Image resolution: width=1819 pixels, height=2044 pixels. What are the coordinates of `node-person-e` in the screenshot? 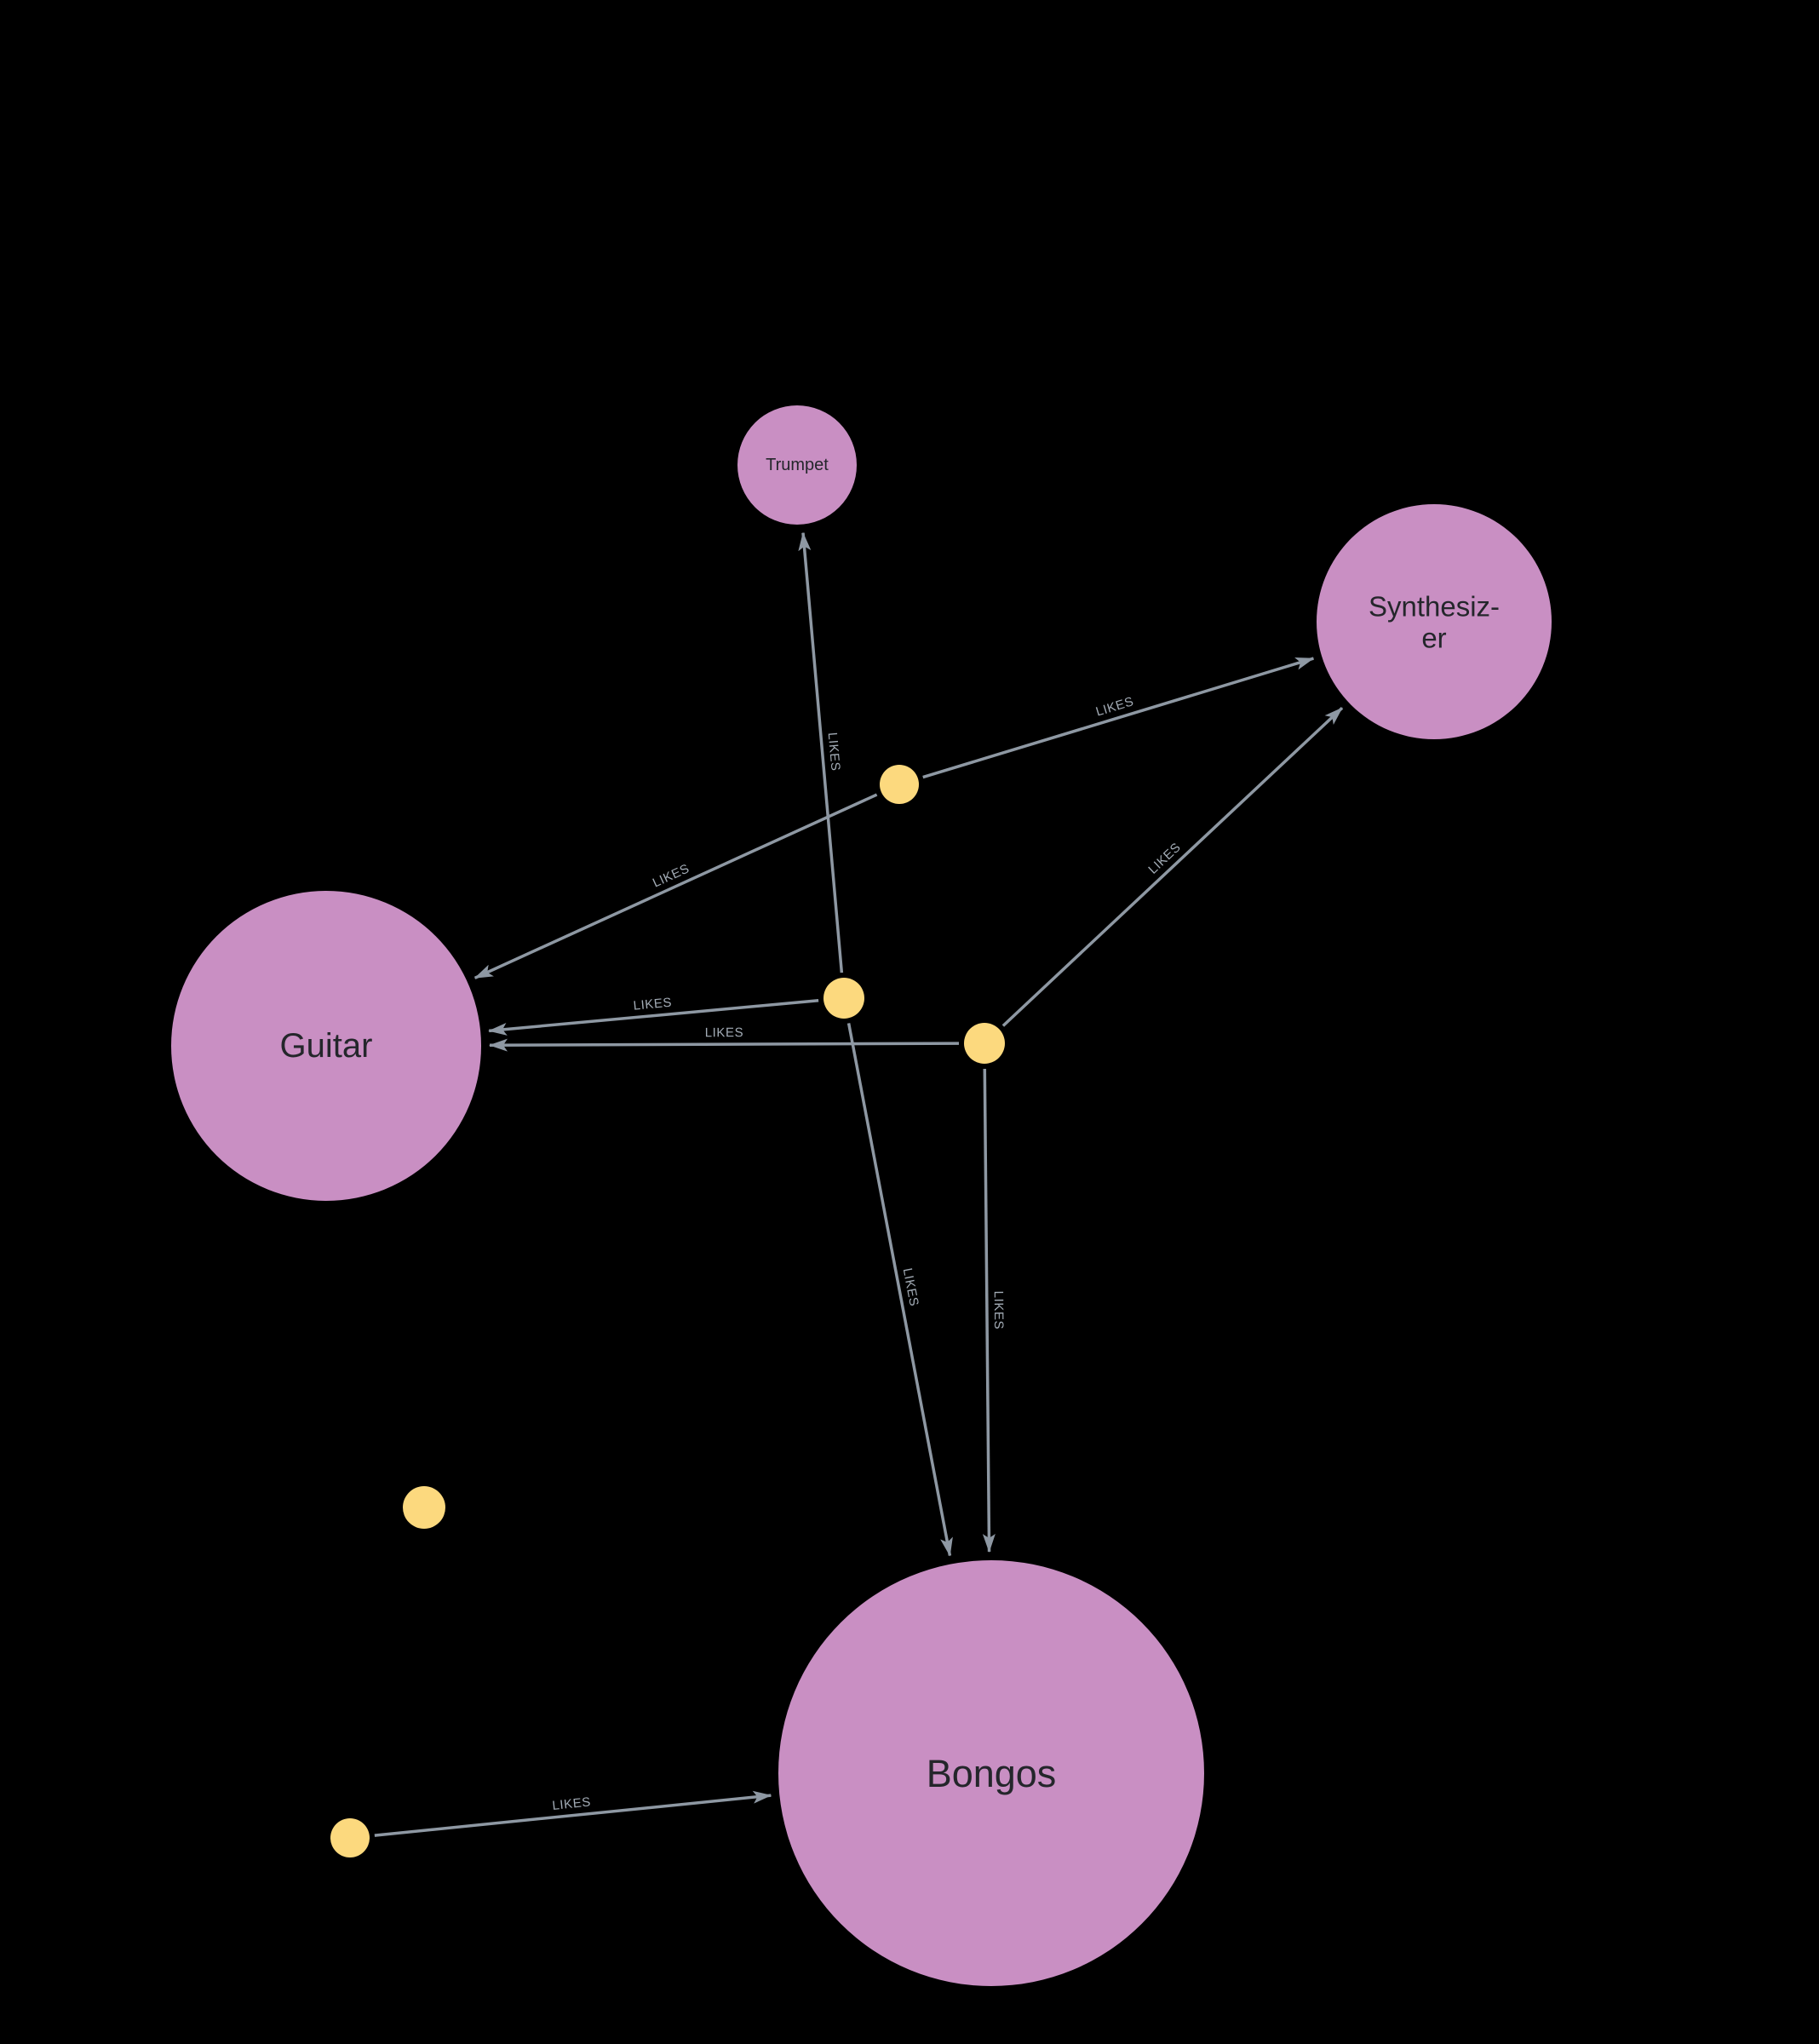 It's located at (350, 1837).